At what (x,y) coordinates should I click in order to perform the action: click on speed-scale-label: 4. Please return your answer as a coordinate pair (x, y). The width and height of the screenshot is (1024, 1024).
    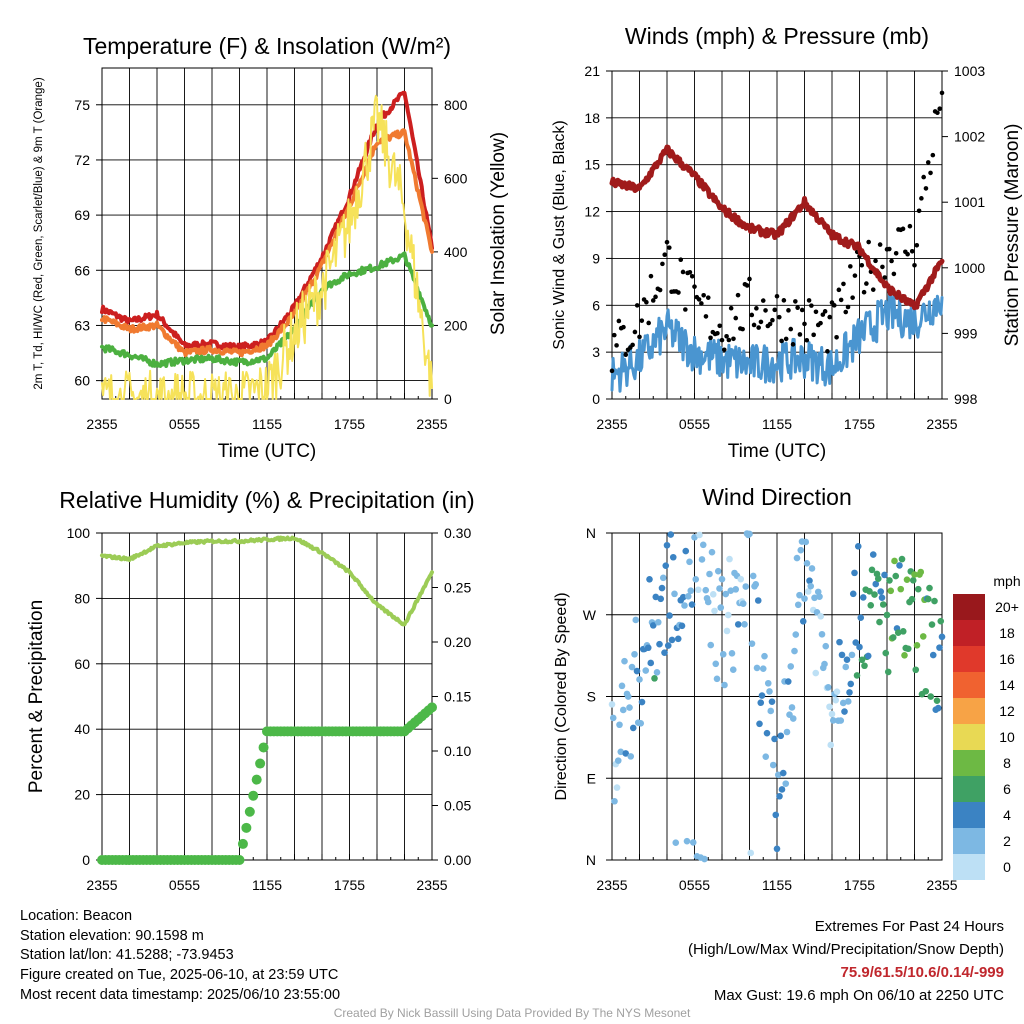
    Looking at the image, I should click on (1007, 815).